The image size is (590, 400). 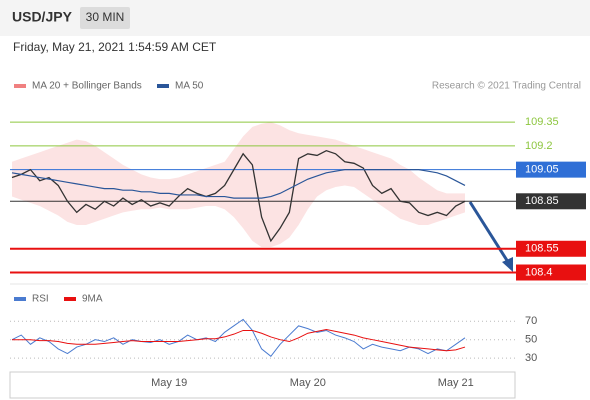 I want to click on interval-badge, so click(x=105, y=18).